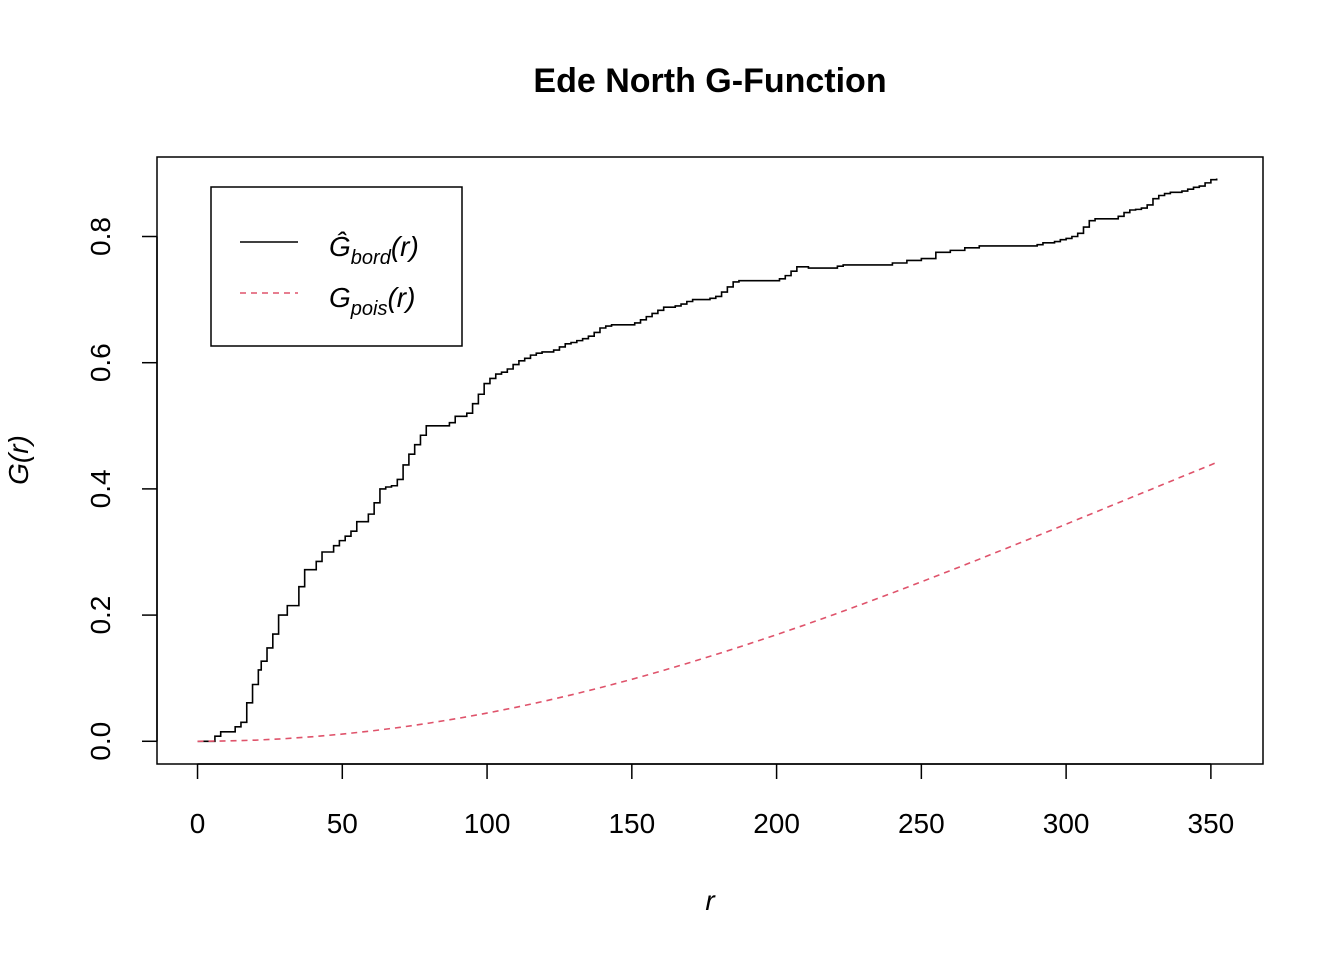 This screenshot has width=1344, height=960. I want to click on legend-main: Ĝ, so click(340, 246).